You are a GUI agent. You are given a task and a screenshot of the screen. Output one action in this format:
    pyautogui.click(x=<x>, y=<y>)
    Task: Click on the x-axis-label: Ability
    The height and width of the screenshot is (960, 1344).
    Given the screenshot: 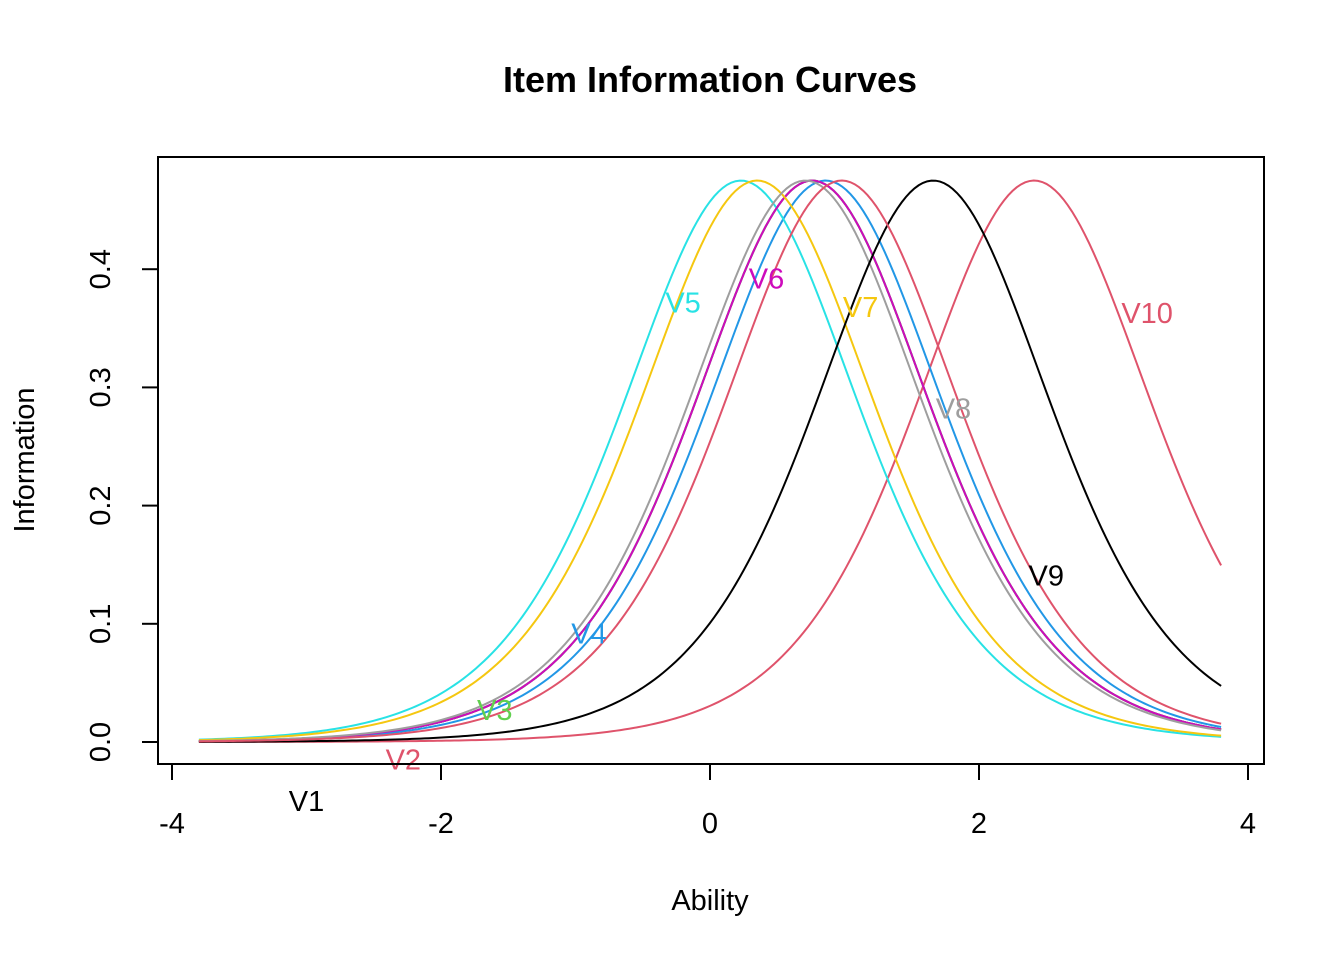 What is the action you would take?
    pyautogui.click(x=710, y=901)
    